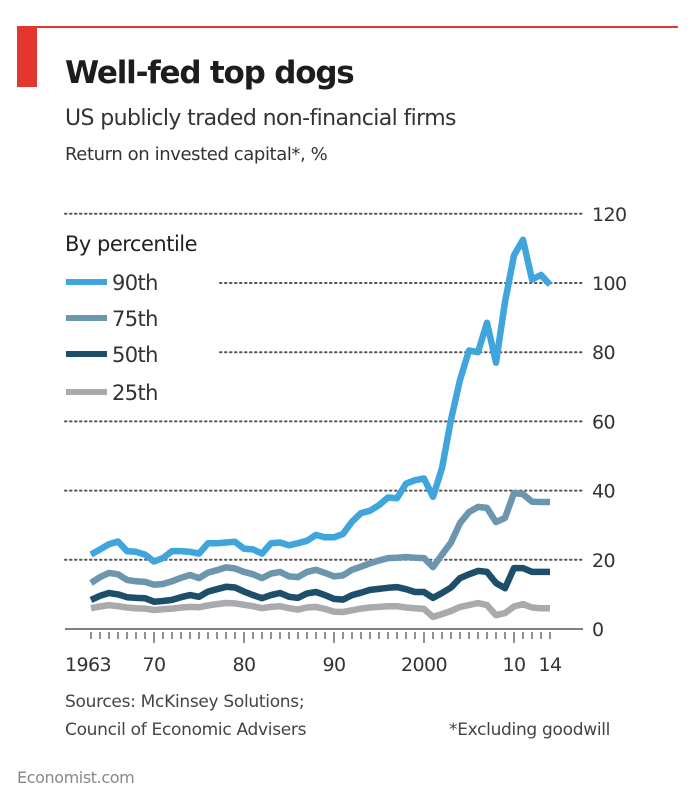 The image size is (696, 802). Describe the element at coordinates (550, 665) in the screenshot. I see `x-tick-label: 14` at that location.